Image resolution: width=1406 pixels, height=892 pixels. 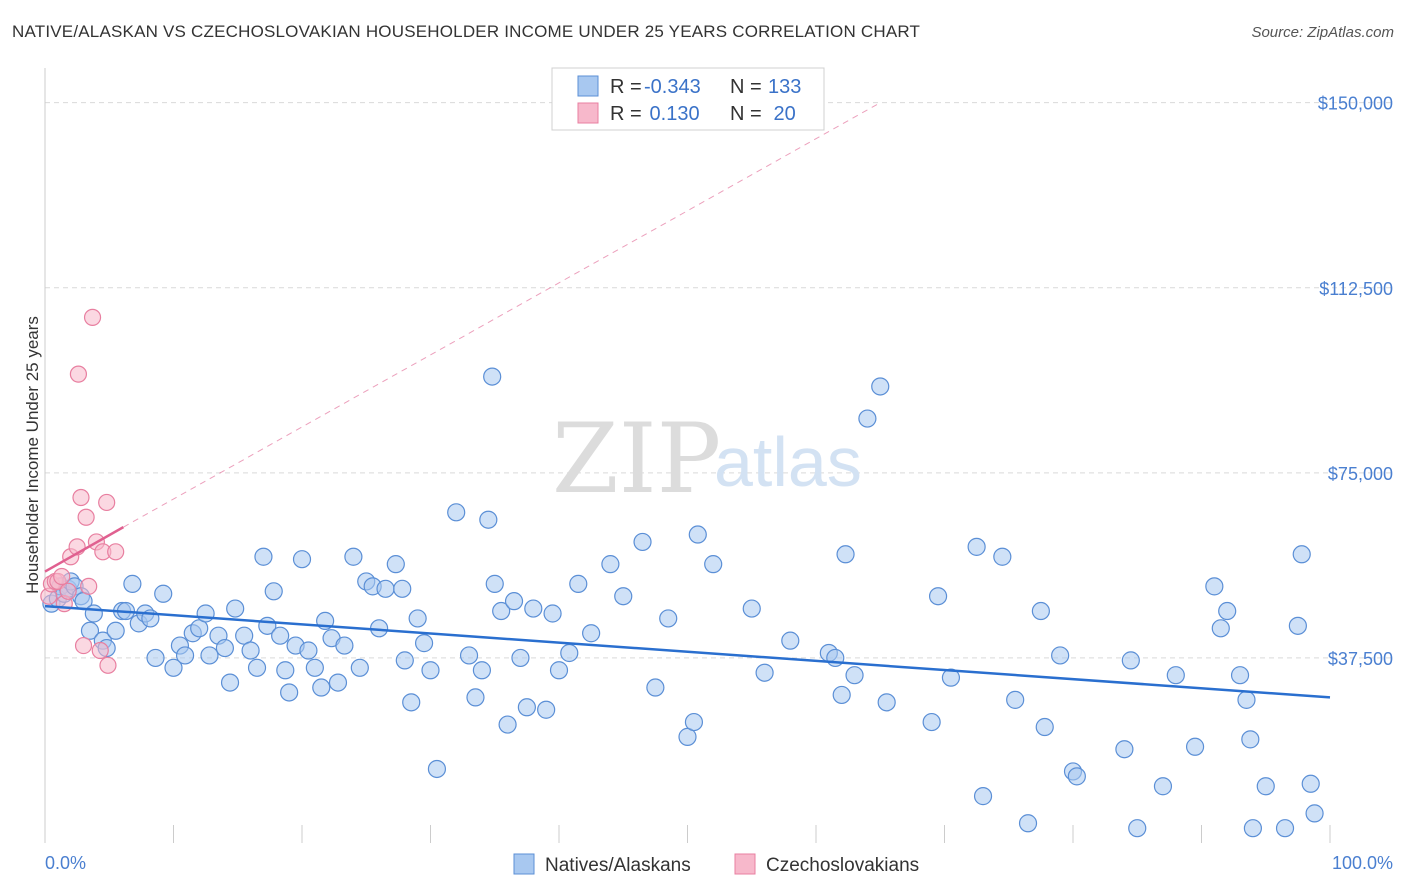 What do you see at coordinates (626, 114) in the screenshot?
I see `legend-r-label-2: R =` at bounding box center [626, 114].